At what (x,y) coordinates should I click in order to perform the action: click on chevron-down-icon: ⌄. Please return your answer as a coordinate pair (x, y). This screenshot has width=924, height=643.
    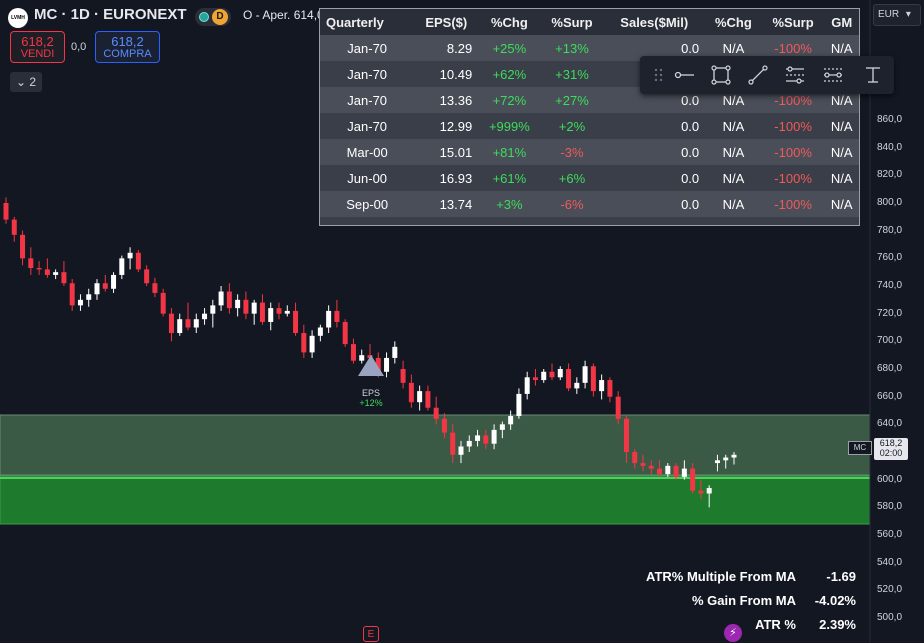
    Looking at the image, I should click on (21, 82).